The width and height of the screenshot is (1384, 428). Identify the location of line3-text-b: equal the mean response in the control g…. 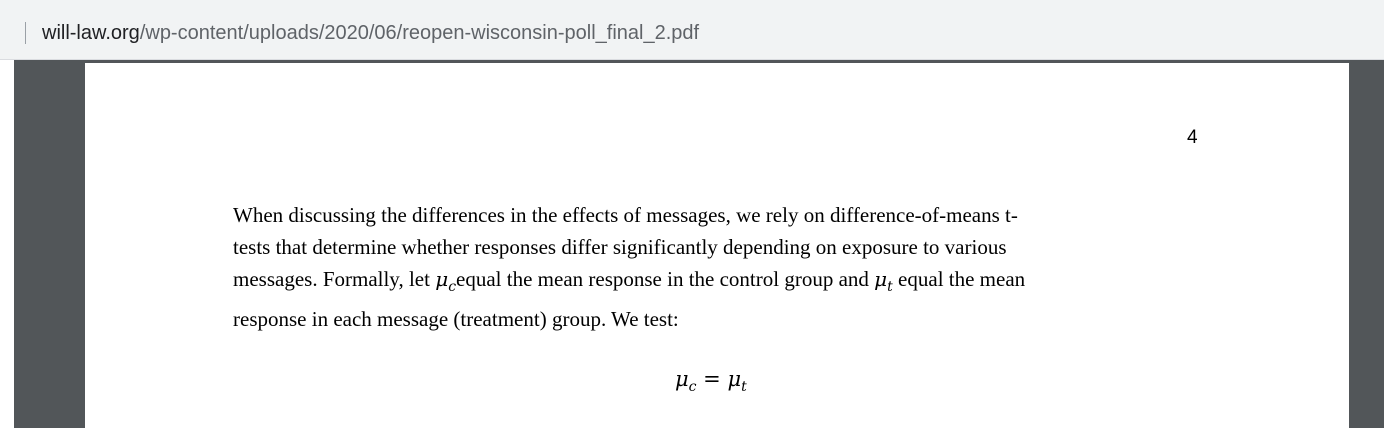
(665, 279).